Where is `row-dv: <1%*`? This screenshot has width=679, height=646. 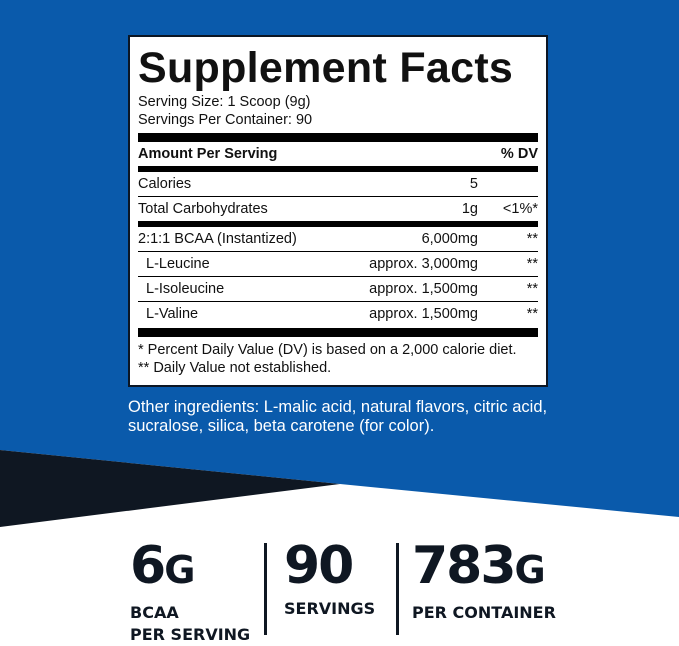 row-dv: <1%* is located at coordinates (520, 209).